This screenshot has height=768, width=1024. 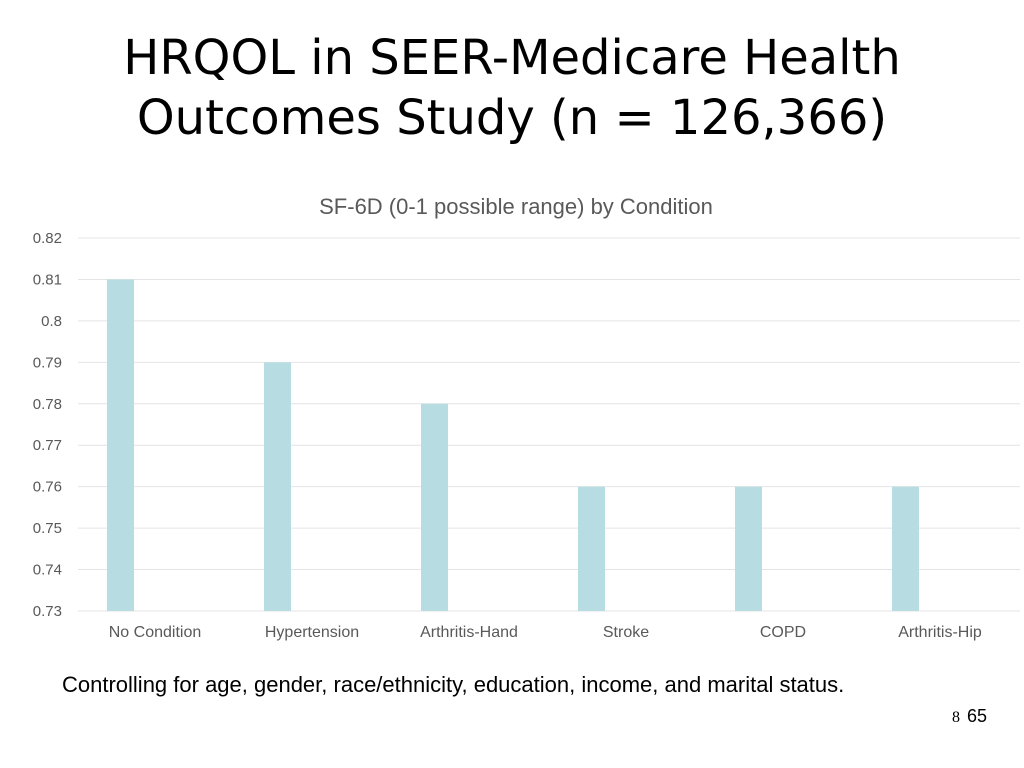 What do you see at coordinates (47, 404) in the screenshot?
I see `y-tick-label: 0.78` at bounding box center [47, 404].